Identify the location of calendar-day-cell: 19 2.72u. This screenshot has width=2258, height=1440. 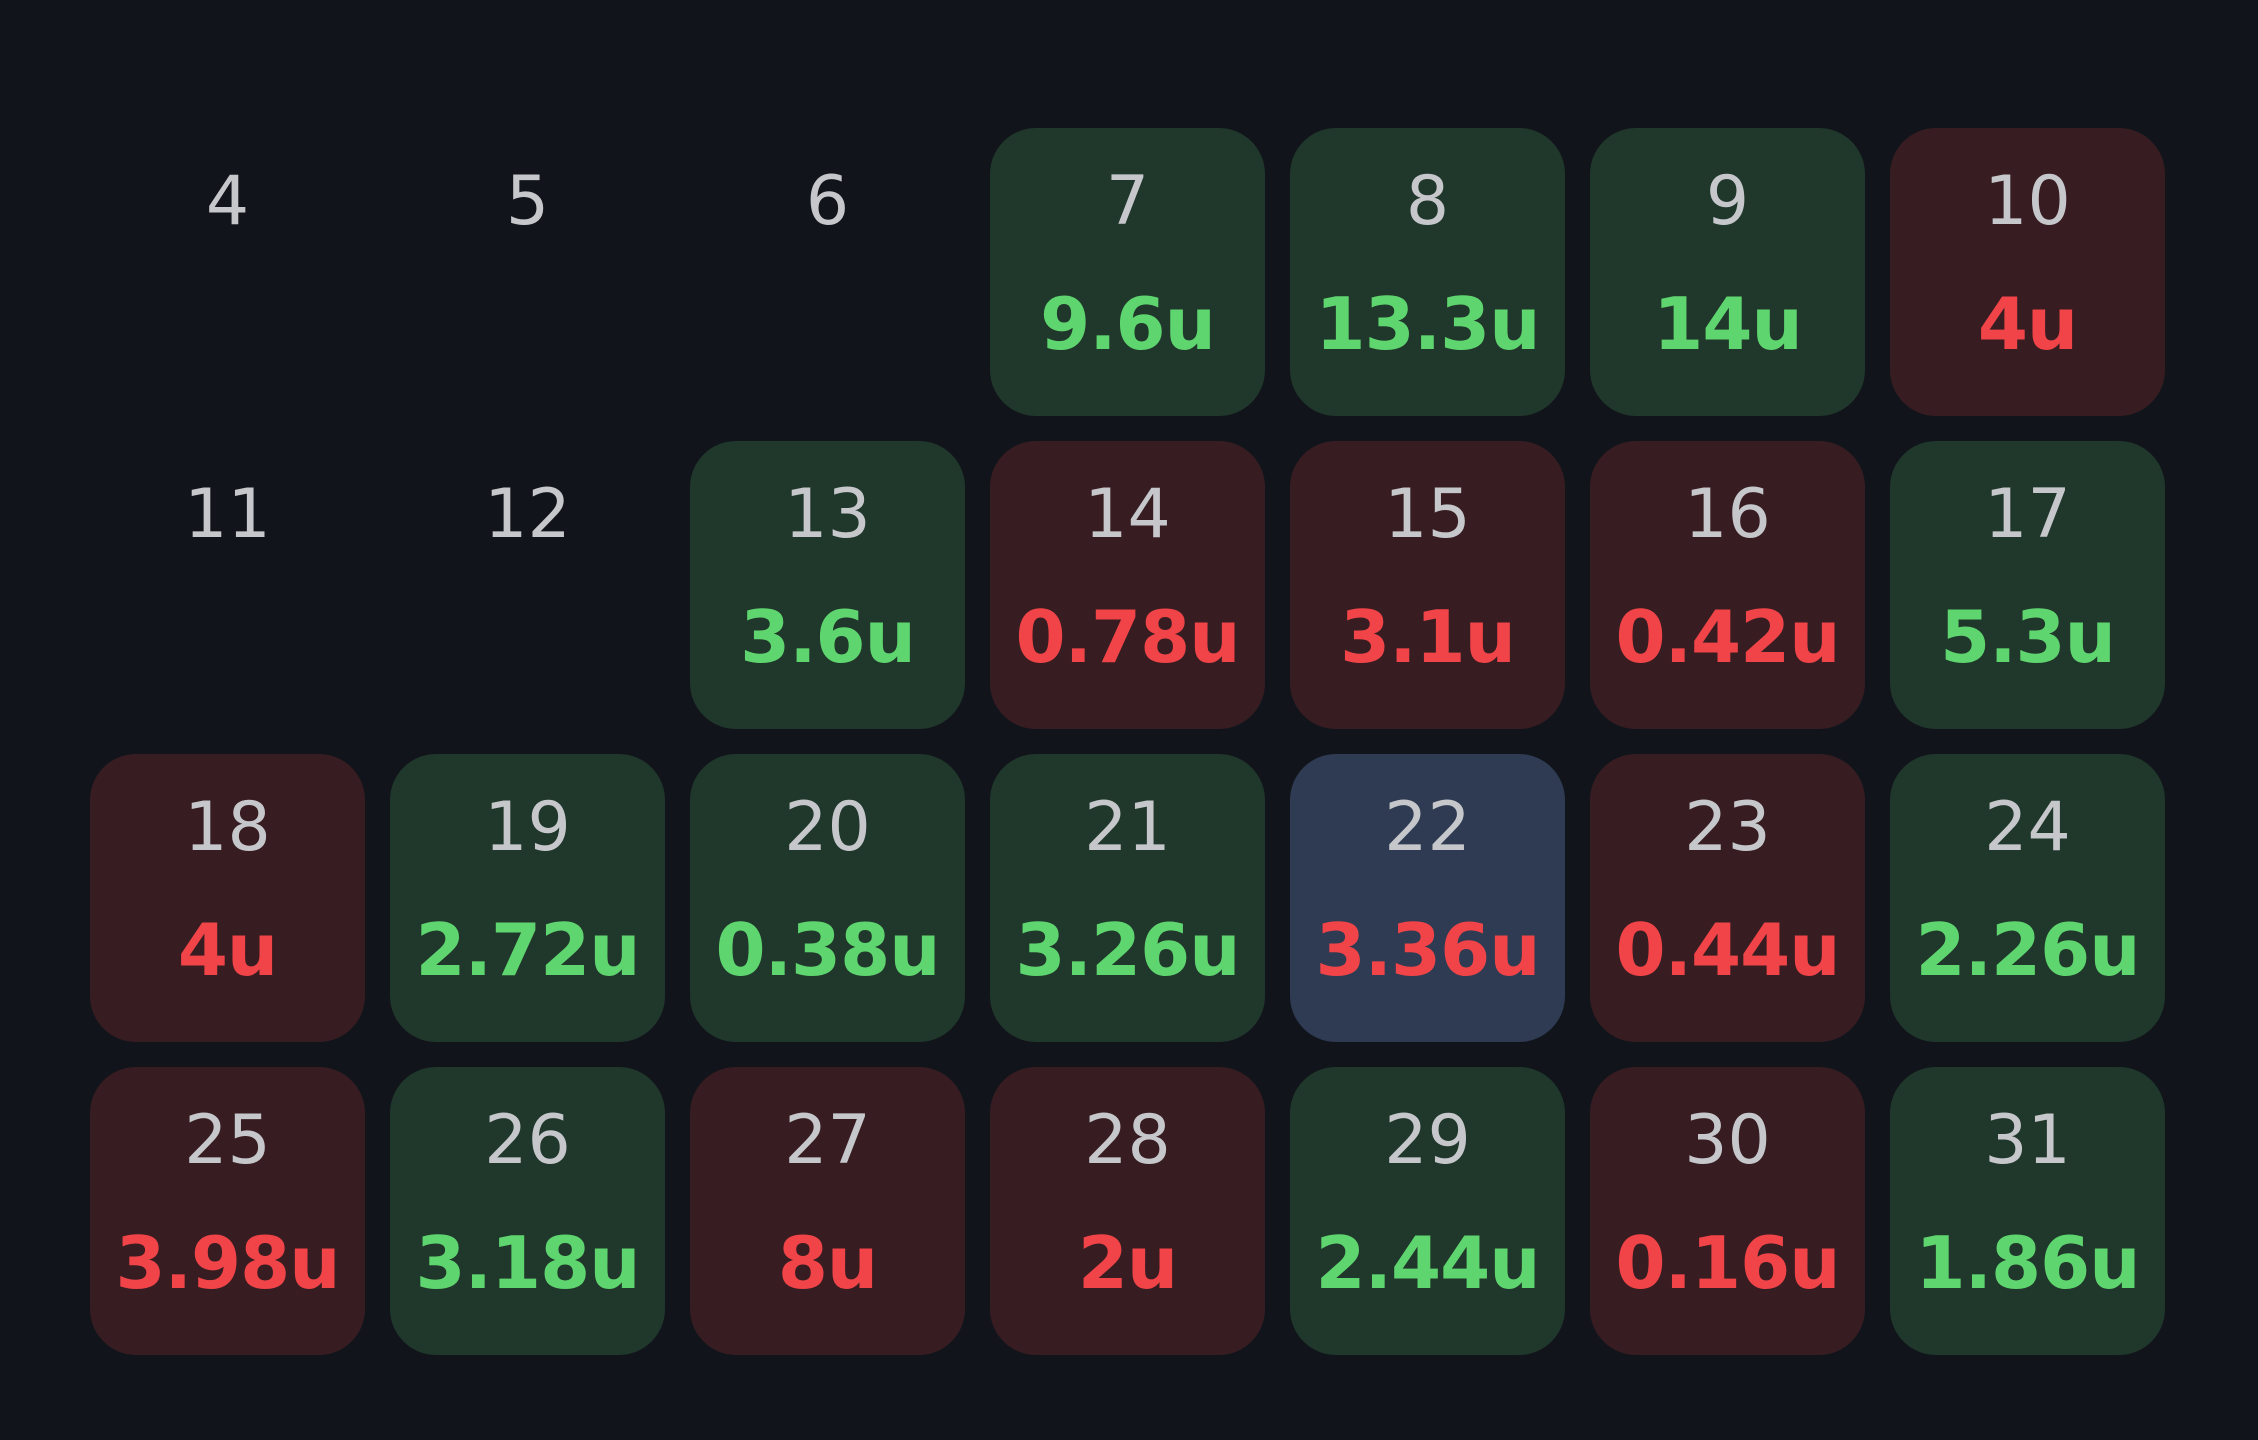
(527, 898).